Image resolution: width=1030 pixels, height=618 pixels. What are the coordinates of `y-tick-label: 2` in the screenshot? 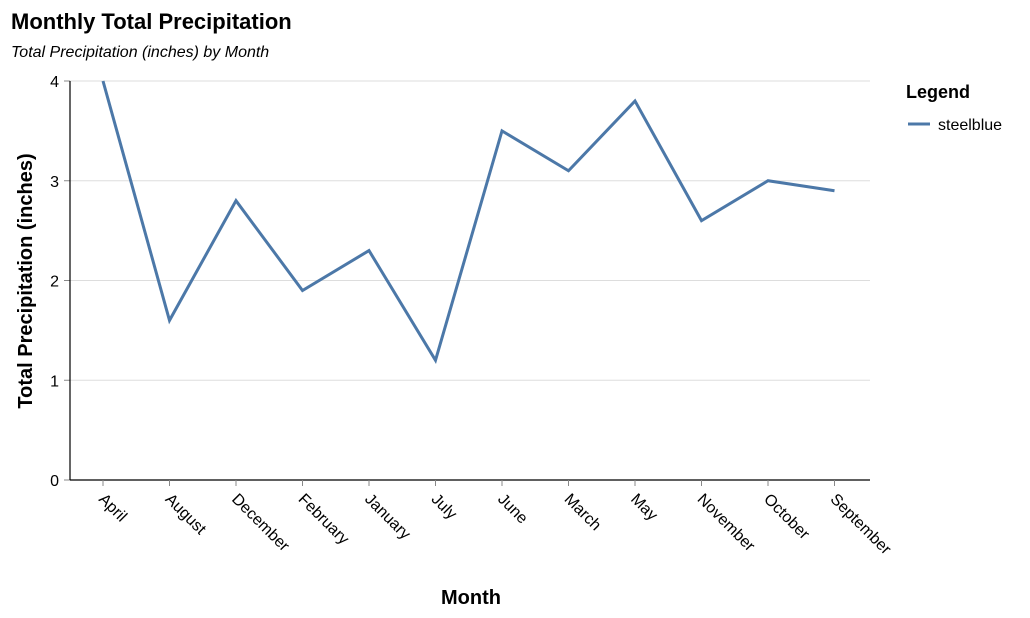 It's located at (54, 282).